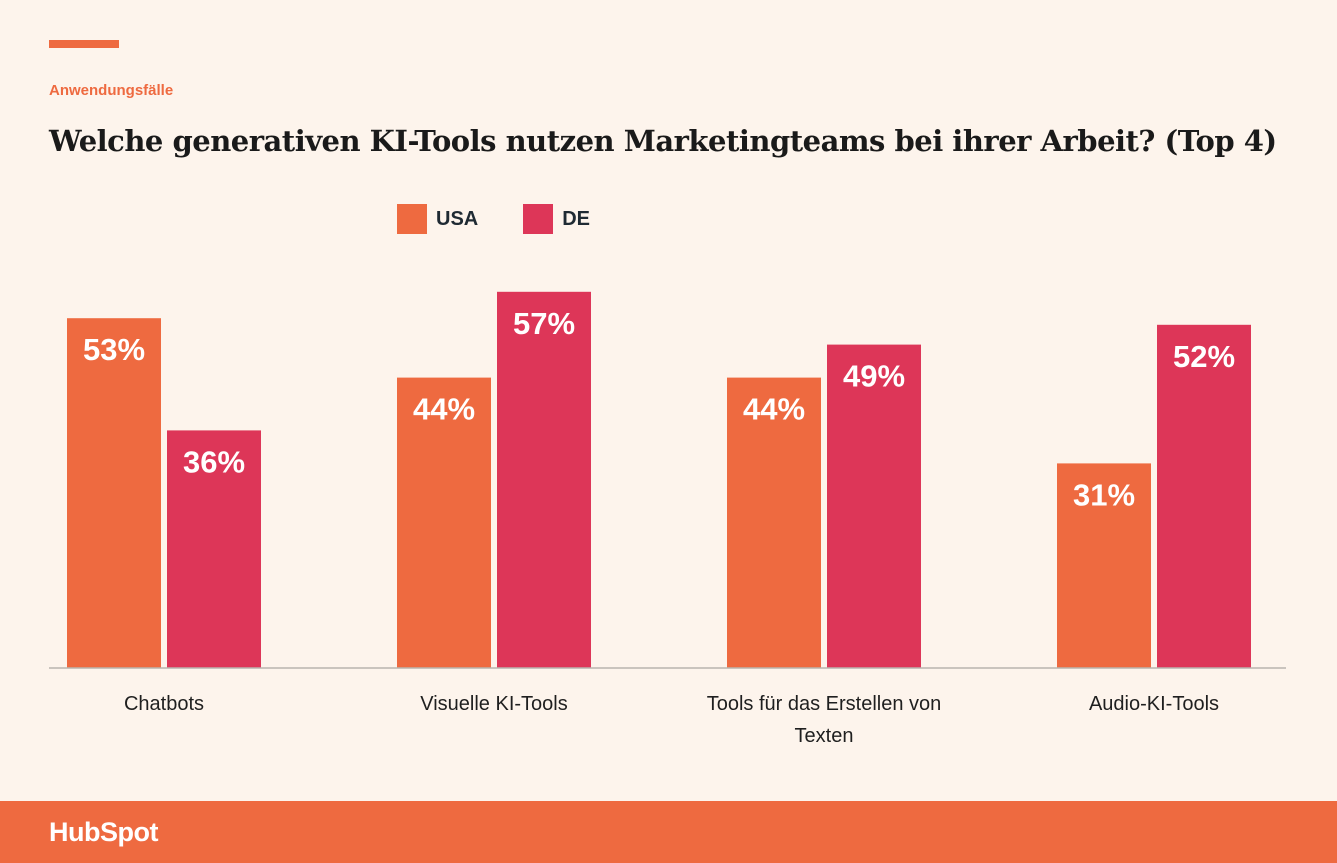  Describe the element at coordinates (84, 44) in the screenshot. I see `accent-bar` at that location.